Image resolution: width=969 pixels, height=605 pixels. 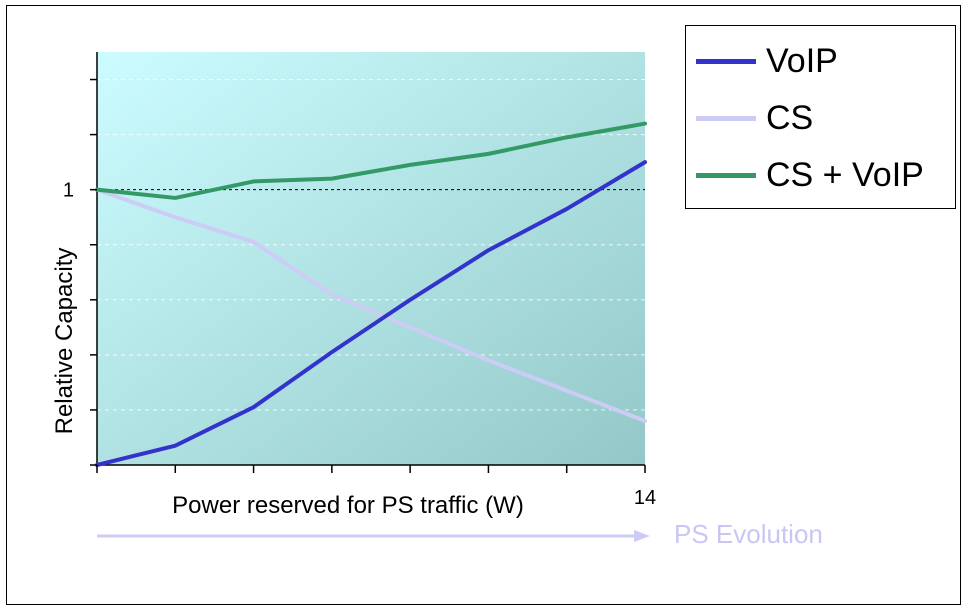 I want to click on legend-item: VoIP, so click(x=821, y=62).